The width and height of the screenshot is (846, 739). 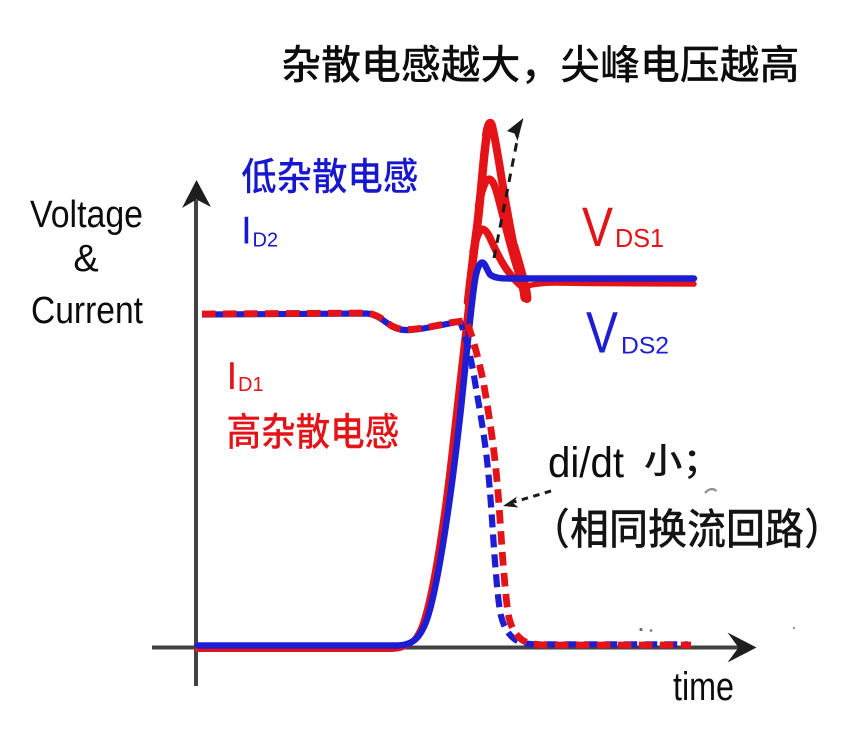 What do you see at coordinates (86, 215) in the screenshot?
I see `svg-text: Voltage` at bounding box center [86, 215].